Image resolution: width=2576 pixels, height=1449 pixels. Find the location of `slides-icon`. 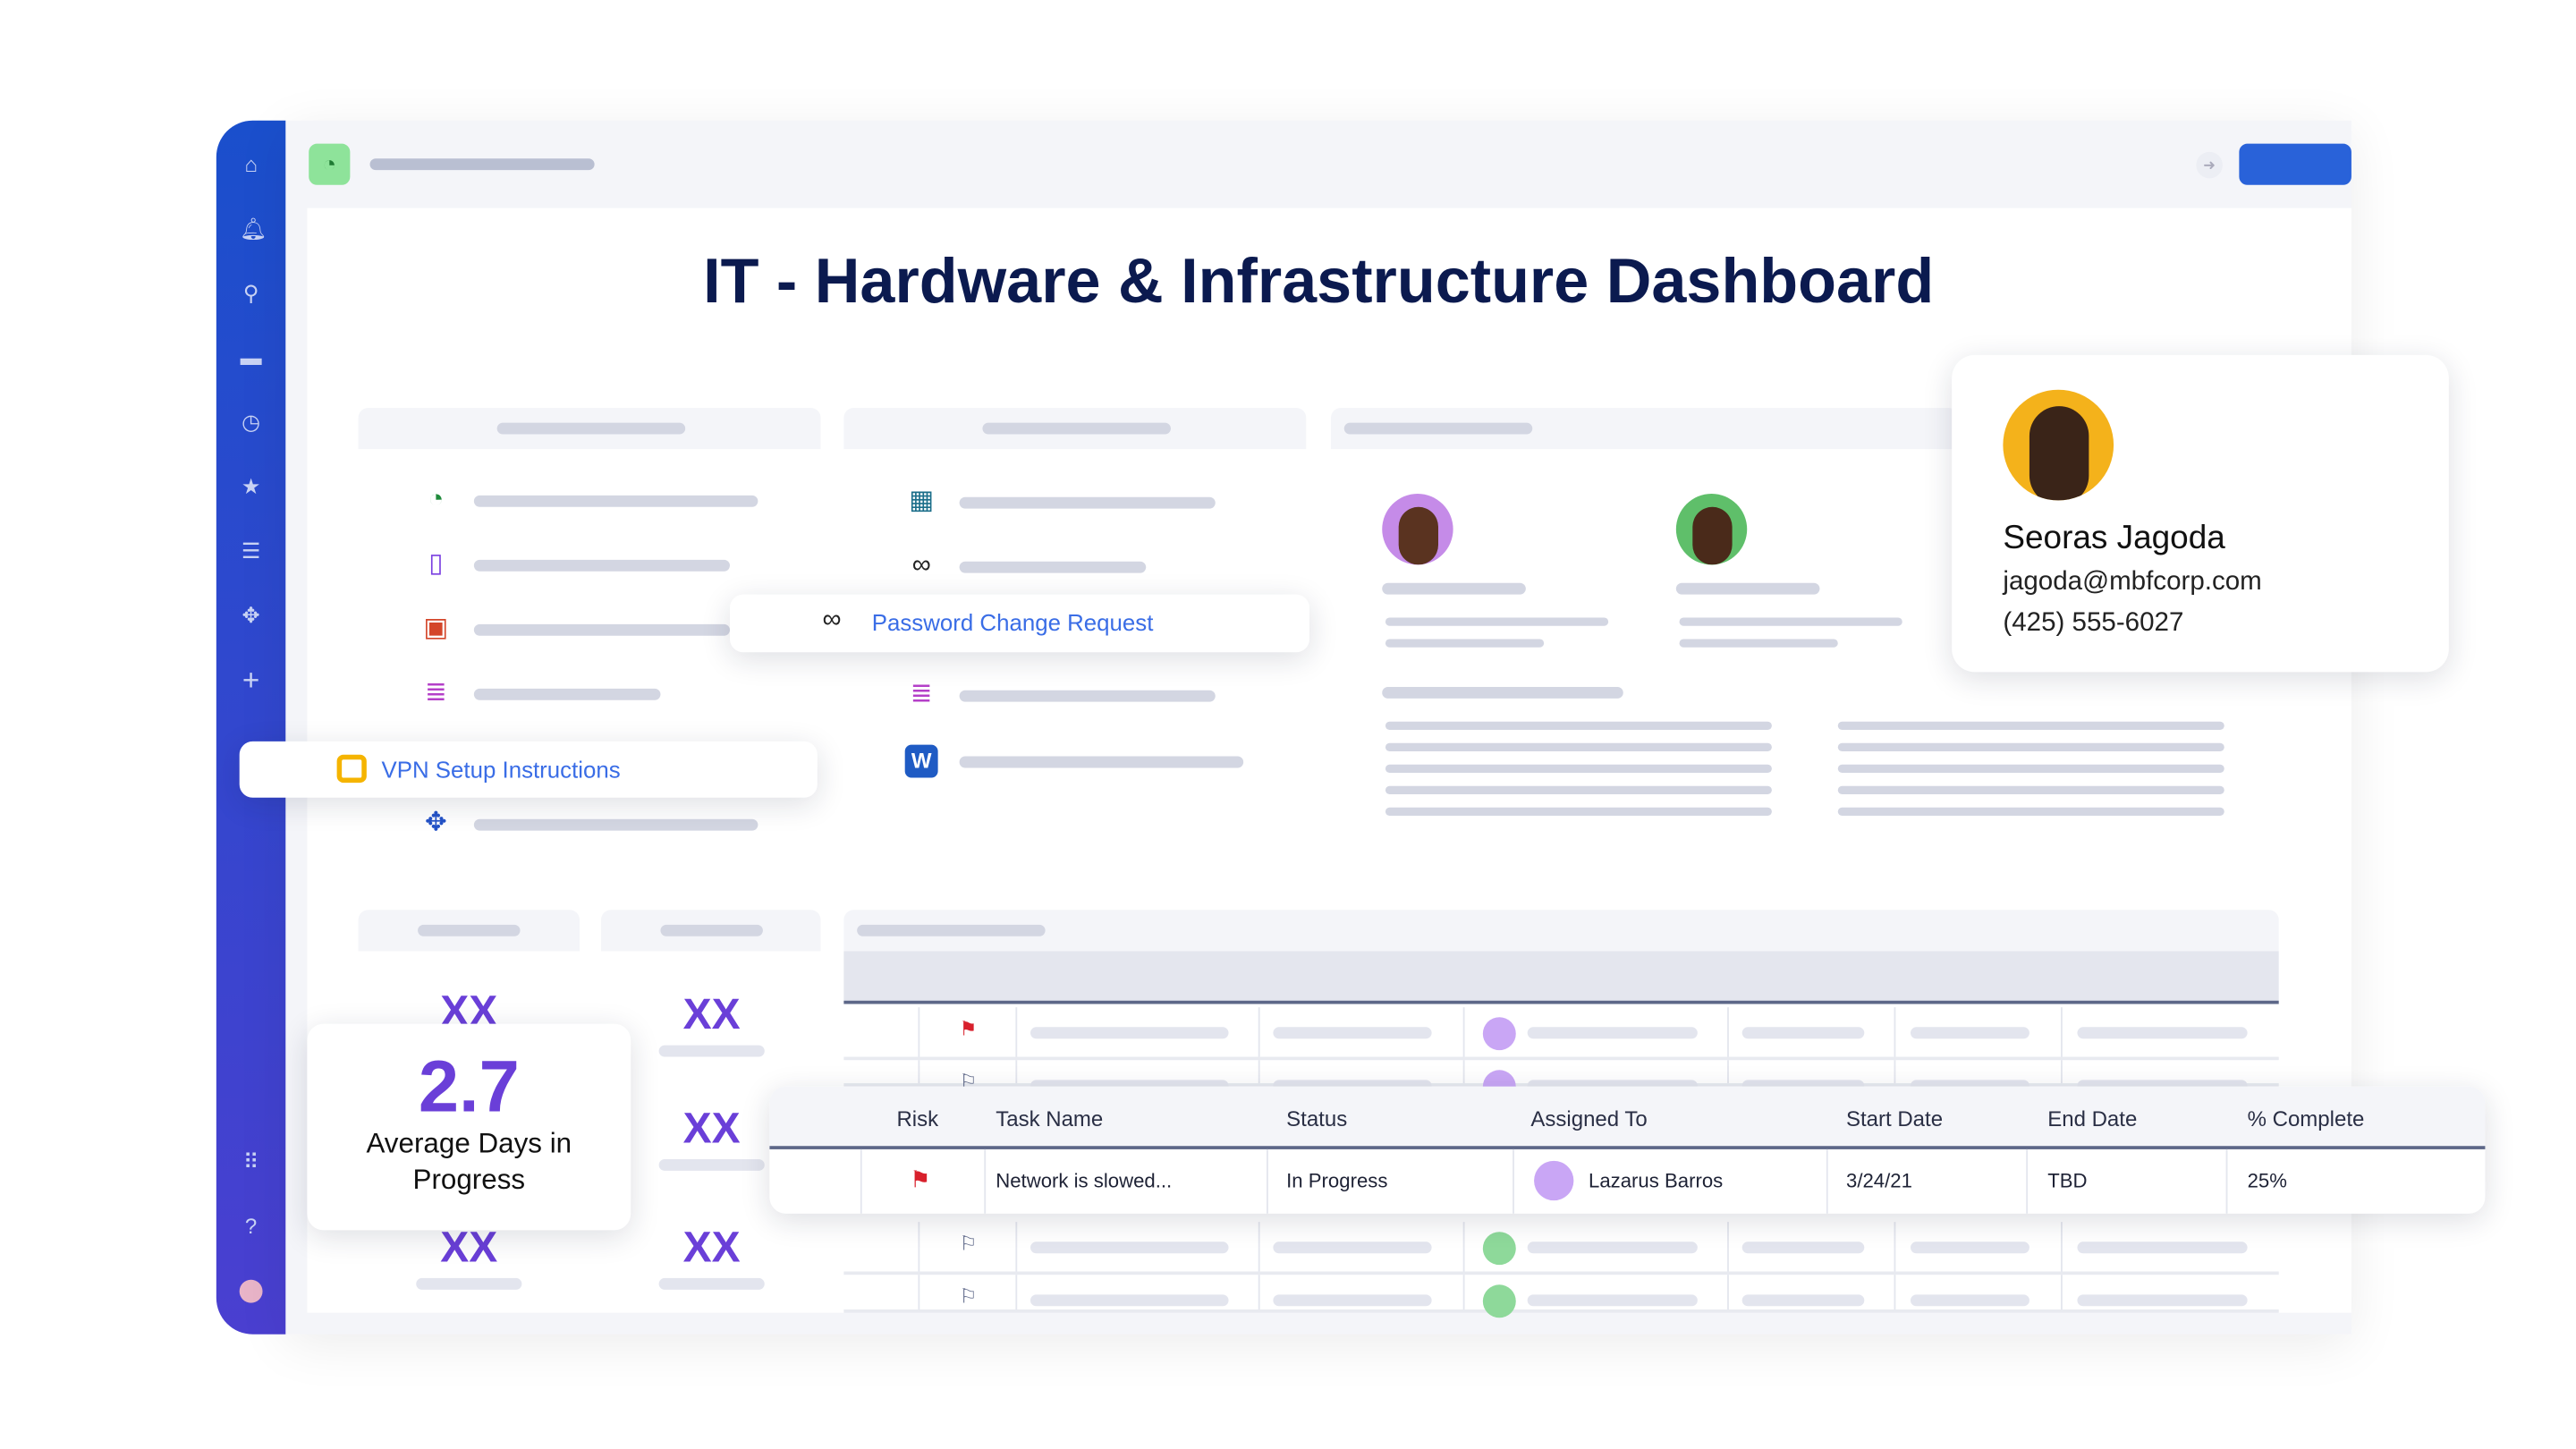

slides-icon is located at coordinates (351, 769).